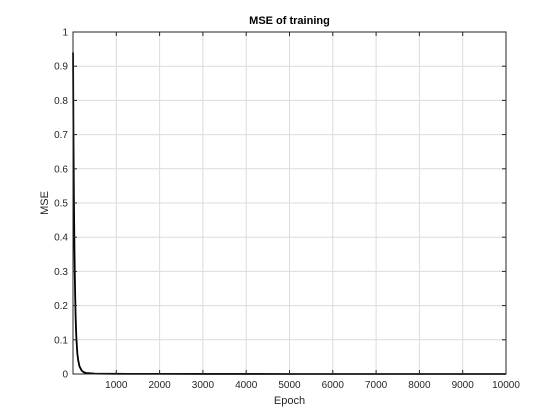 Image resolution: width=560 pixels, height=420 pixels. I want to click on y-tick-label: 0.2, so click(61, 306).